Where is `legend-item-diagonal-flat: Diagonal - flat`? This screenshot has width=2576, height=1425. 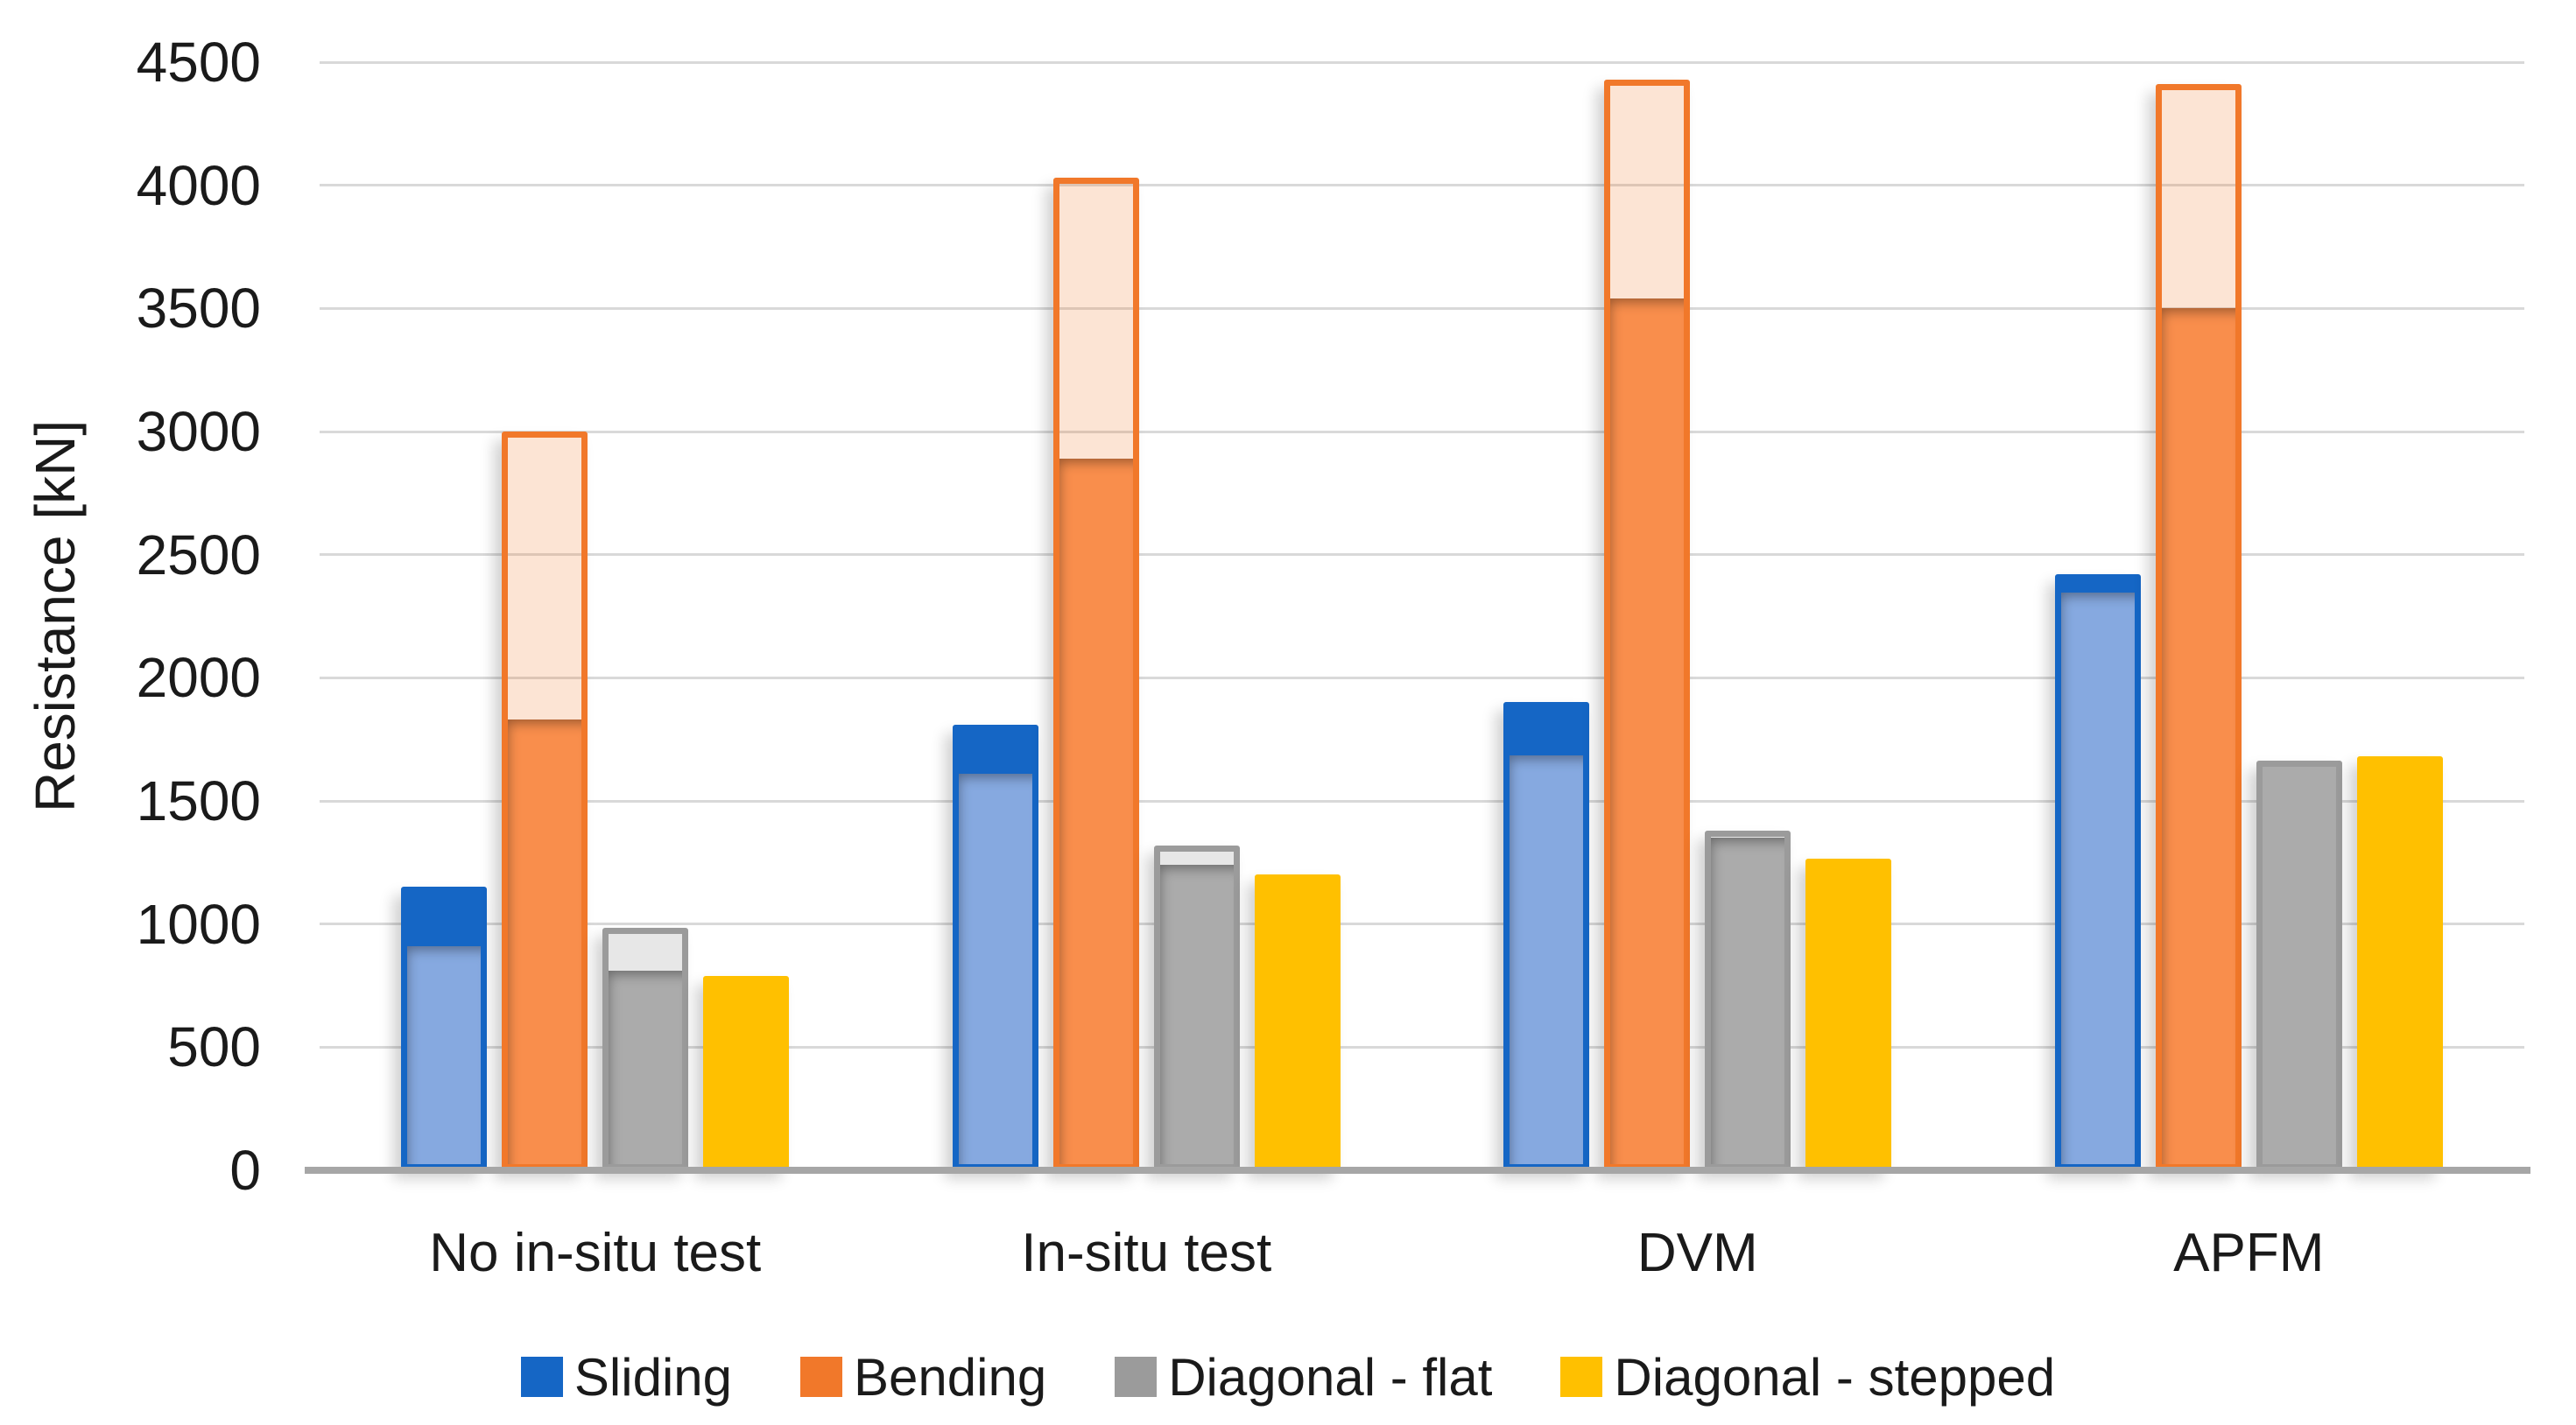 legend-item-diagonal-flat: Diagonal - flat is located at coordinates (1303, 1377).